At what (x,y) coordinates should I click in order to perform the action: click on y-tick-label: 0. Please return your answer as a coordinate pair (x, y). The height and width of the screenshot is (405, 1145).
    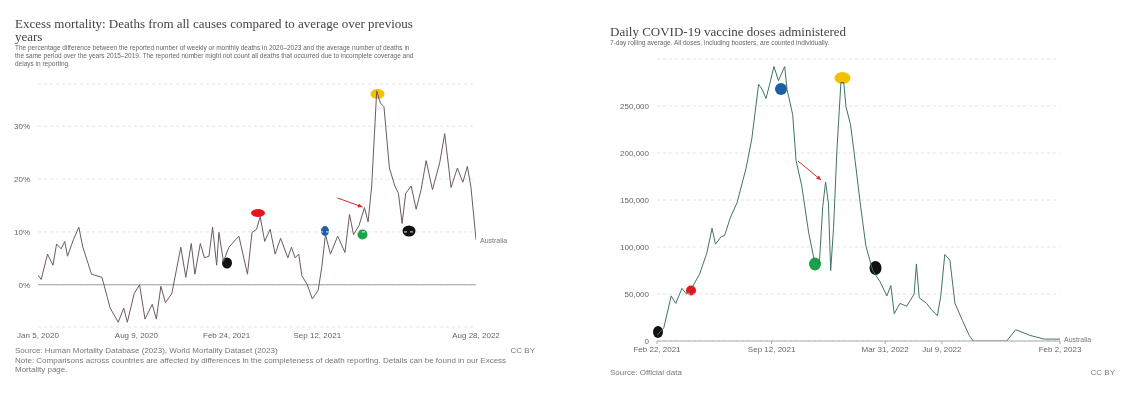
    Looking at the image, I should click on (647, 341).